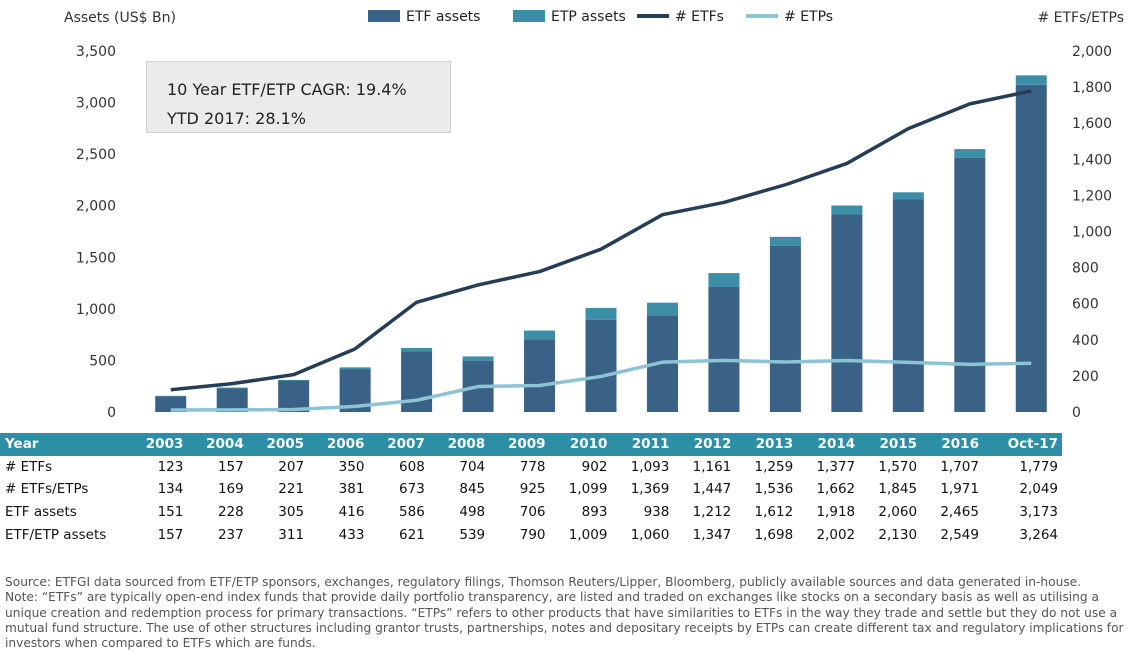 The width and height of the screenshot is (1130, 652). What do you see at coordinates (699, 17) in the screenshot?
I see `legend-label: # ETFs` at bounding box center [699, 17].